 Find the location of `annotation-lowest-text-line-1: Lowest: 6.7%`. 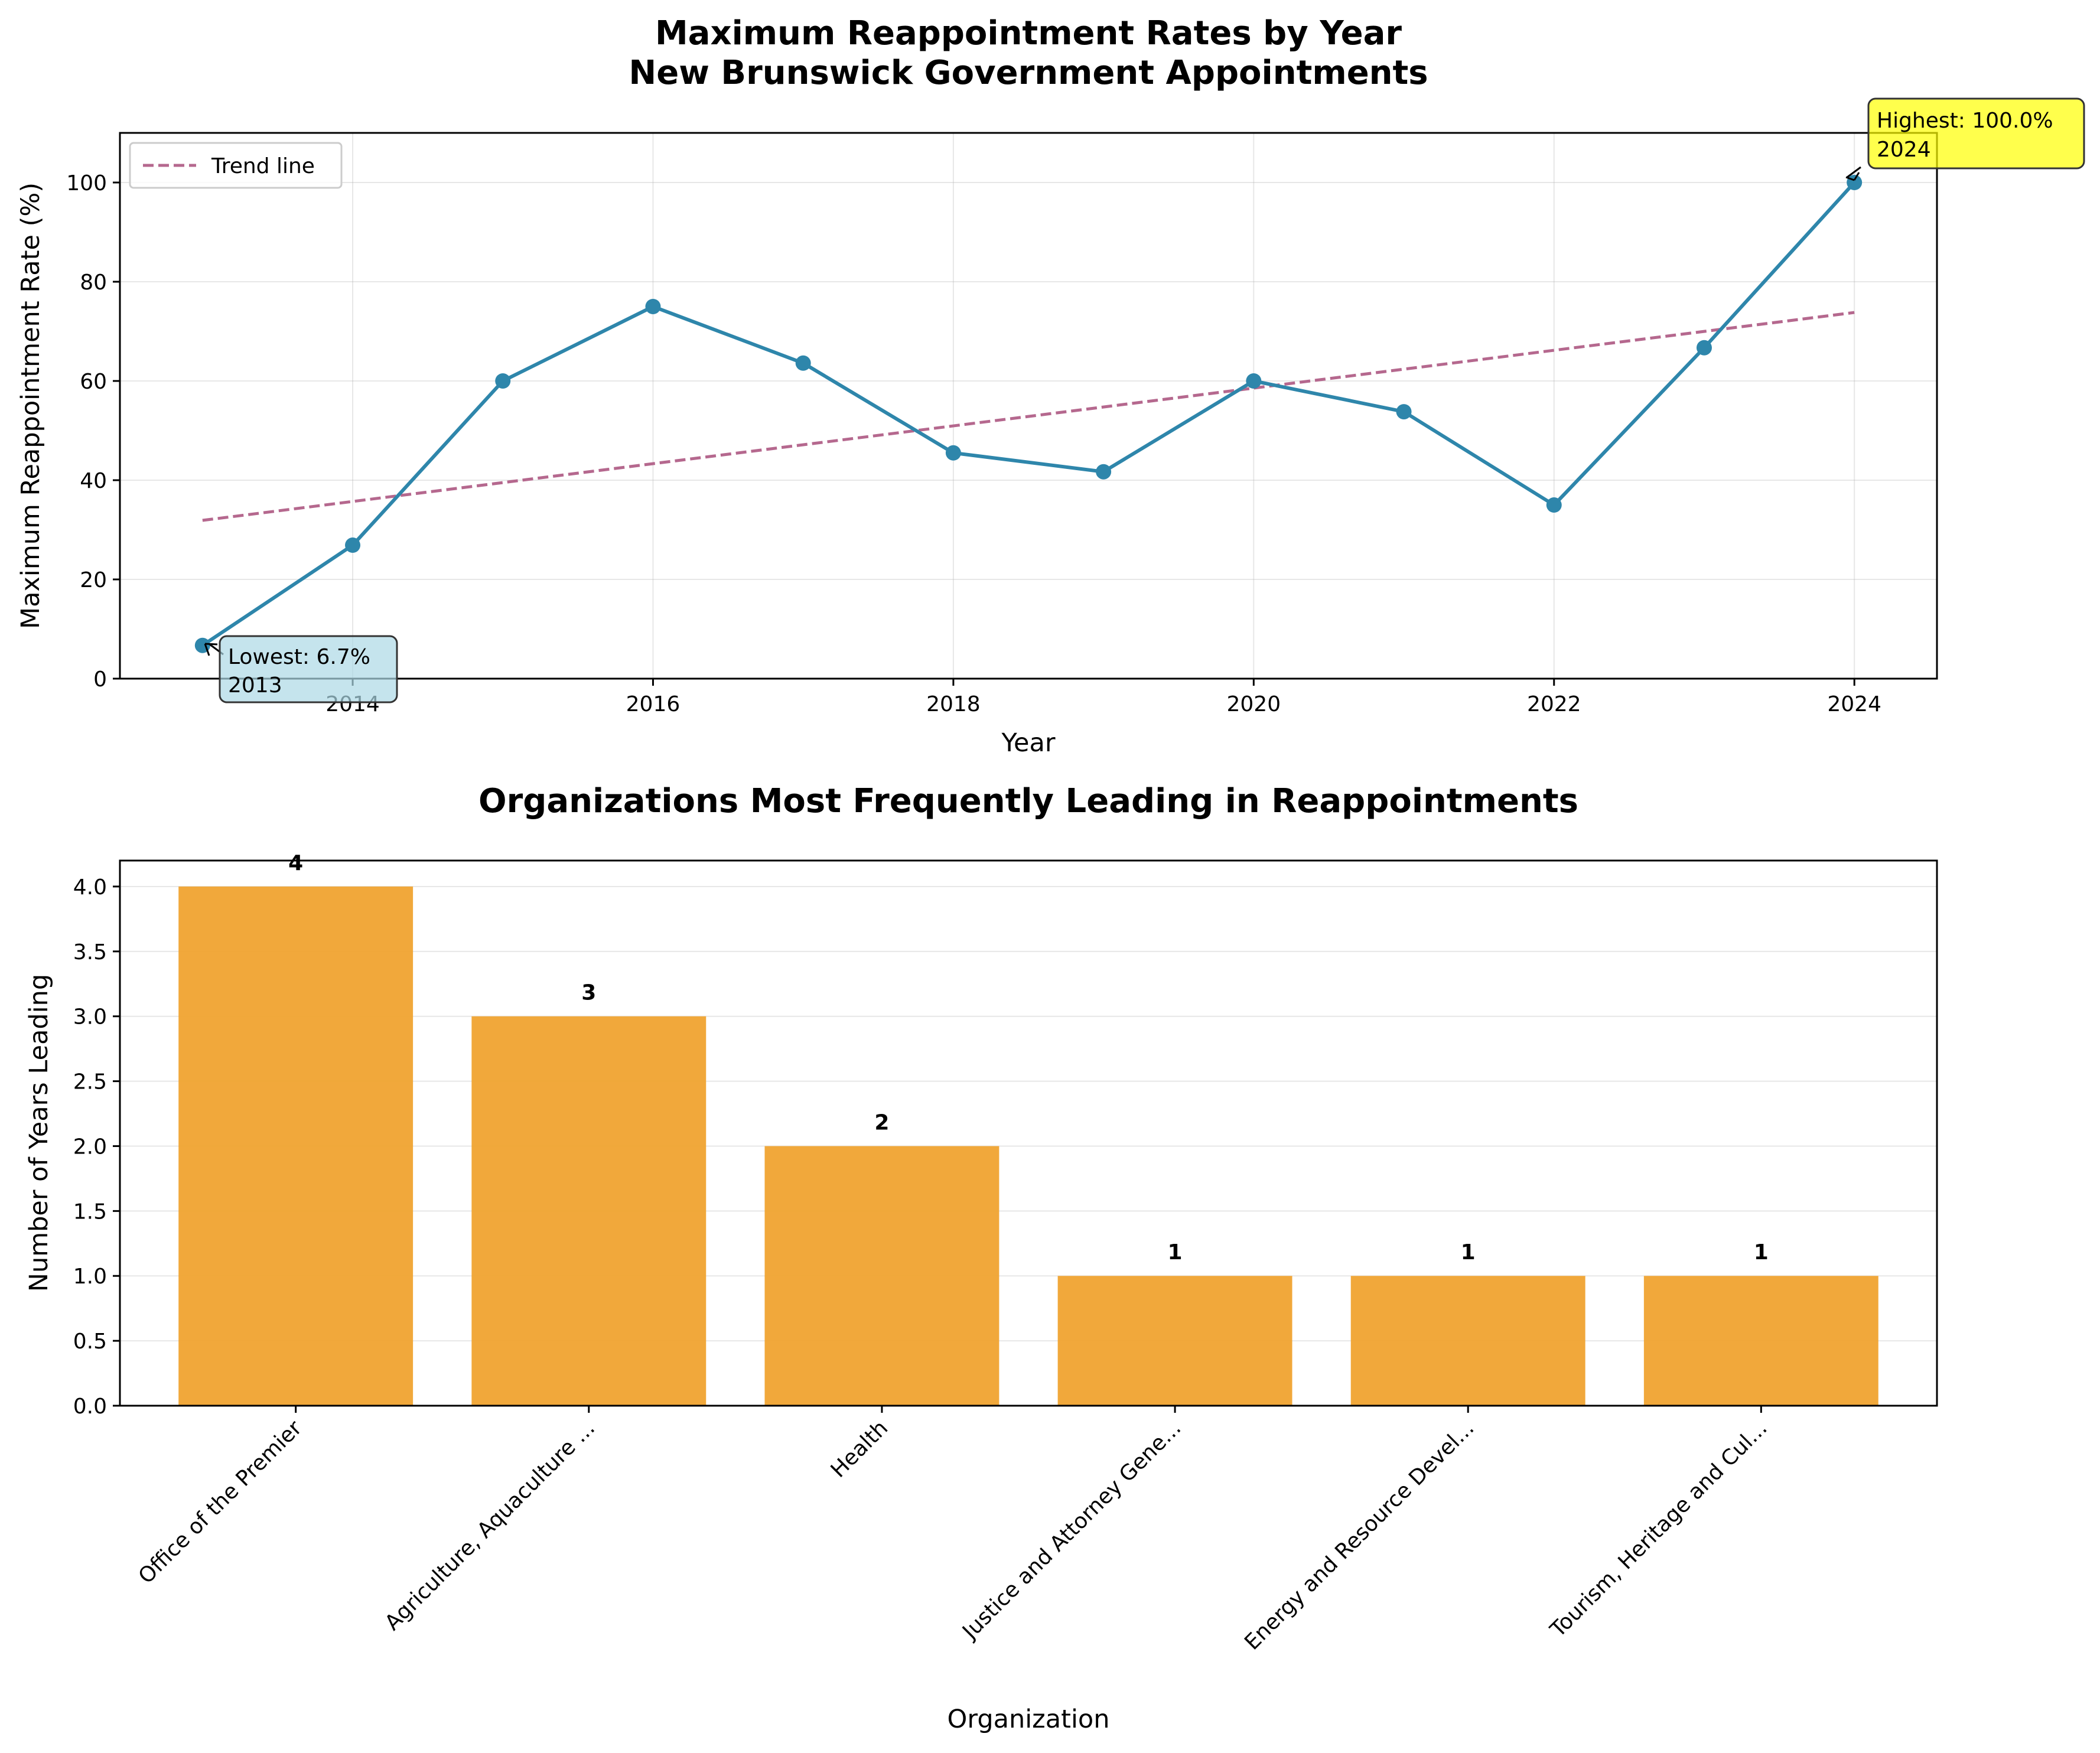

annotation-lowest-text-line-1: Lowest: 6.7% is located at coordinates (299, 657).